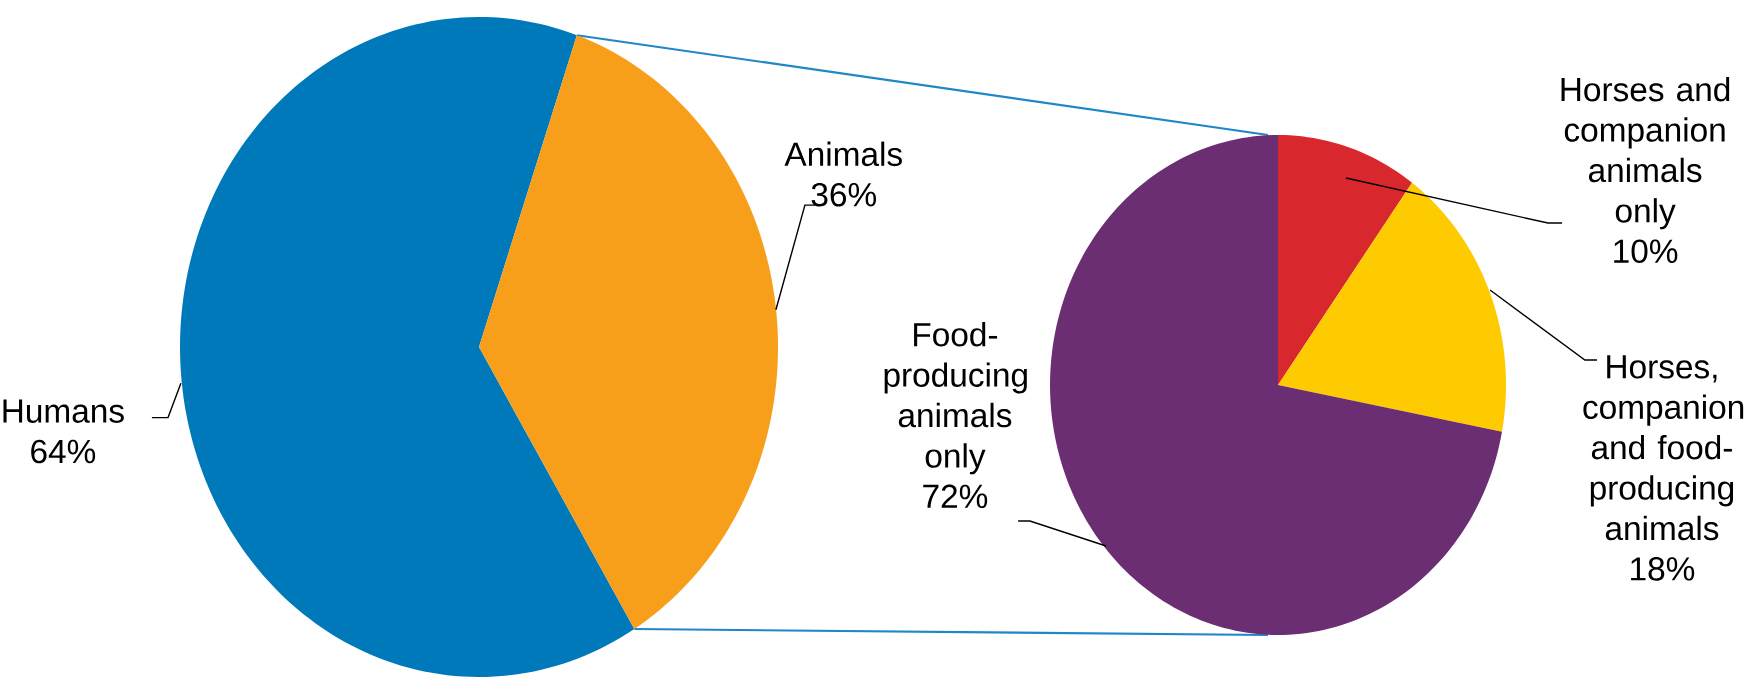 The width and height of the screenshot is (1758, 681). What do you see at coordinates (955, 398) in the screenshot?
I see `slice-label: Food-producing animals only` at bounding box center [955, 398].